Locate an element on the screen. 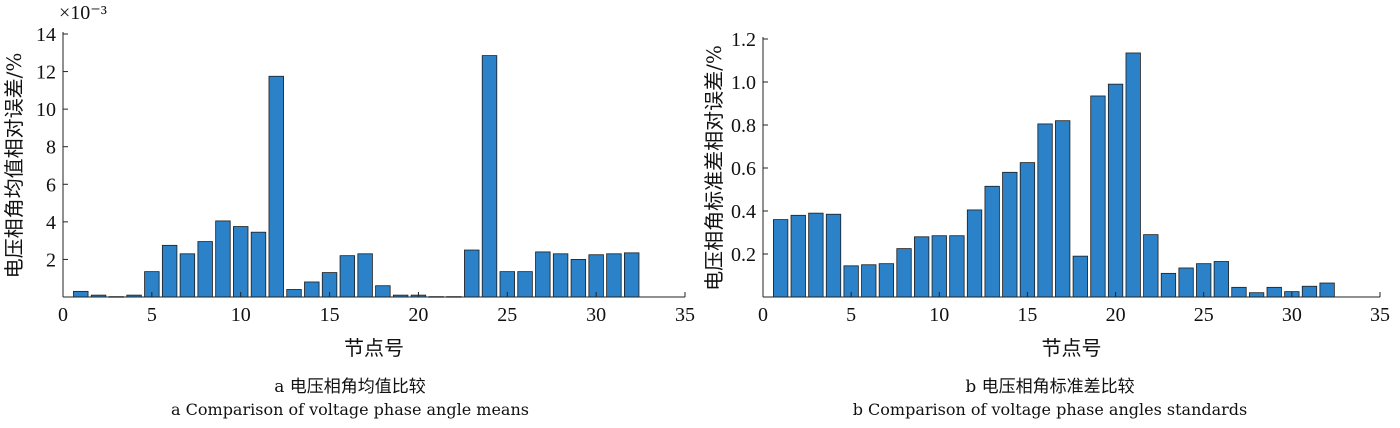 This screenshot has width=1400, height=428. chart-b-caption-cn: b 电压相角标准差比较 is located at coordinates (1050, 387).